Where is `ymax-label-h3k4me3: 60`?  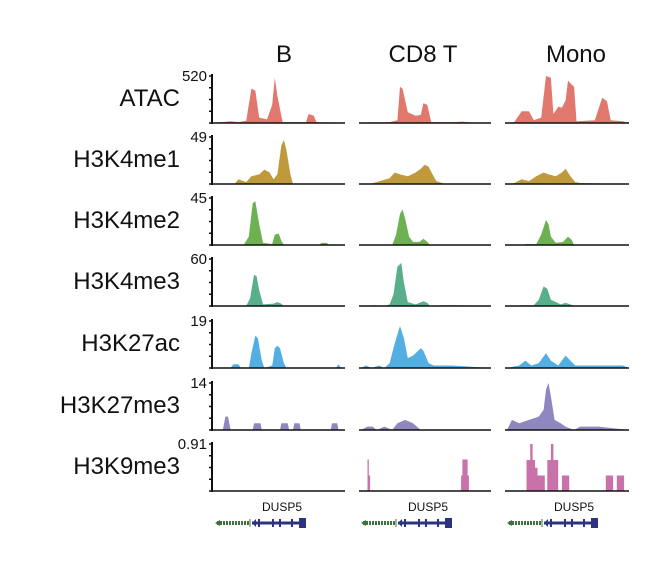 ymax-label-h3k4me3: 60 is located at coordinates (198, 259).